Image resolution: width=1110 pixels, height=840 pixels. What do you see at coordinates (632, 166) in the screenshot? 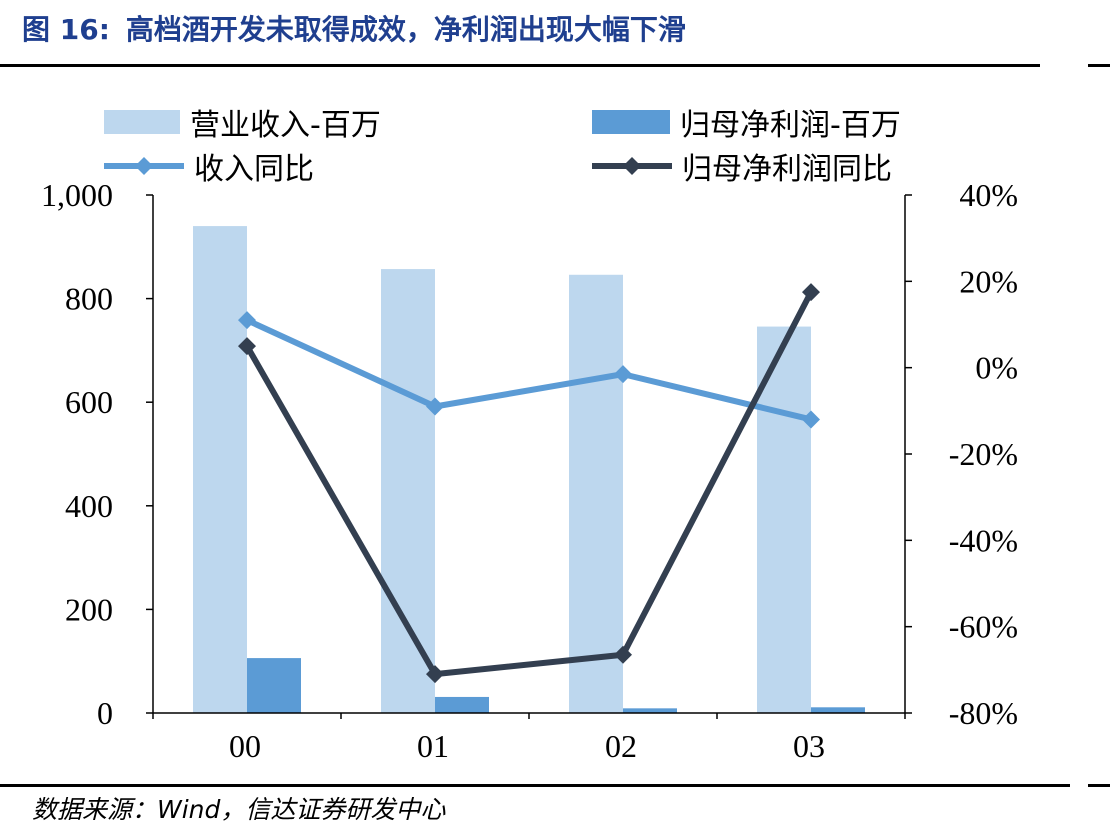
I see `legend-profit-yoy-marker` at bounding box center [632, 166].